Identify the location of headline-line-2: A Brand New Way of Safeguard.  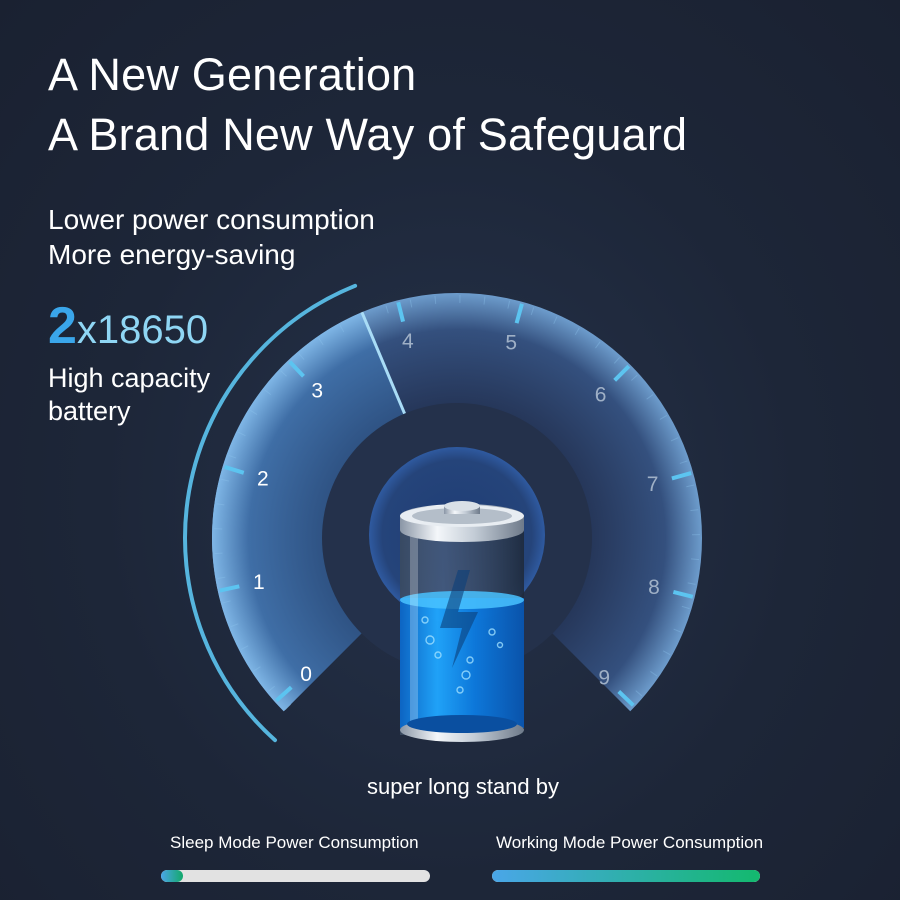
(368, 134).